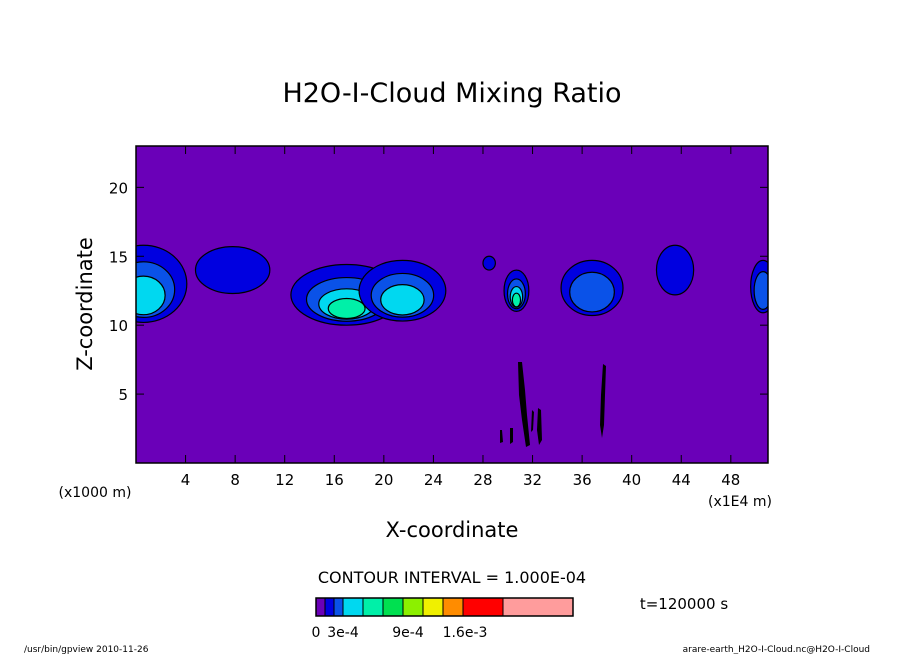 This screenshot has width=904, height=654. What do you see at coordinates (443, 619) in the screenshot?
I see `colorbar: 0 3e-4 9e-4 1.6e-3` at bounding box center [443, 619].